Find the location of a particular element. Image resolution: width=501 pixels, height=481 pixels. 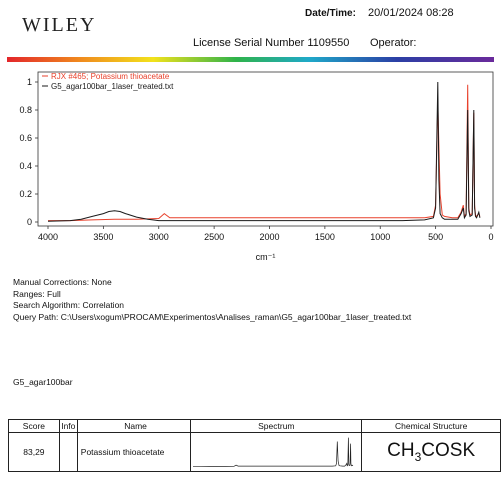

x-tick-label: 3000 is located at coordinates (159, 237).